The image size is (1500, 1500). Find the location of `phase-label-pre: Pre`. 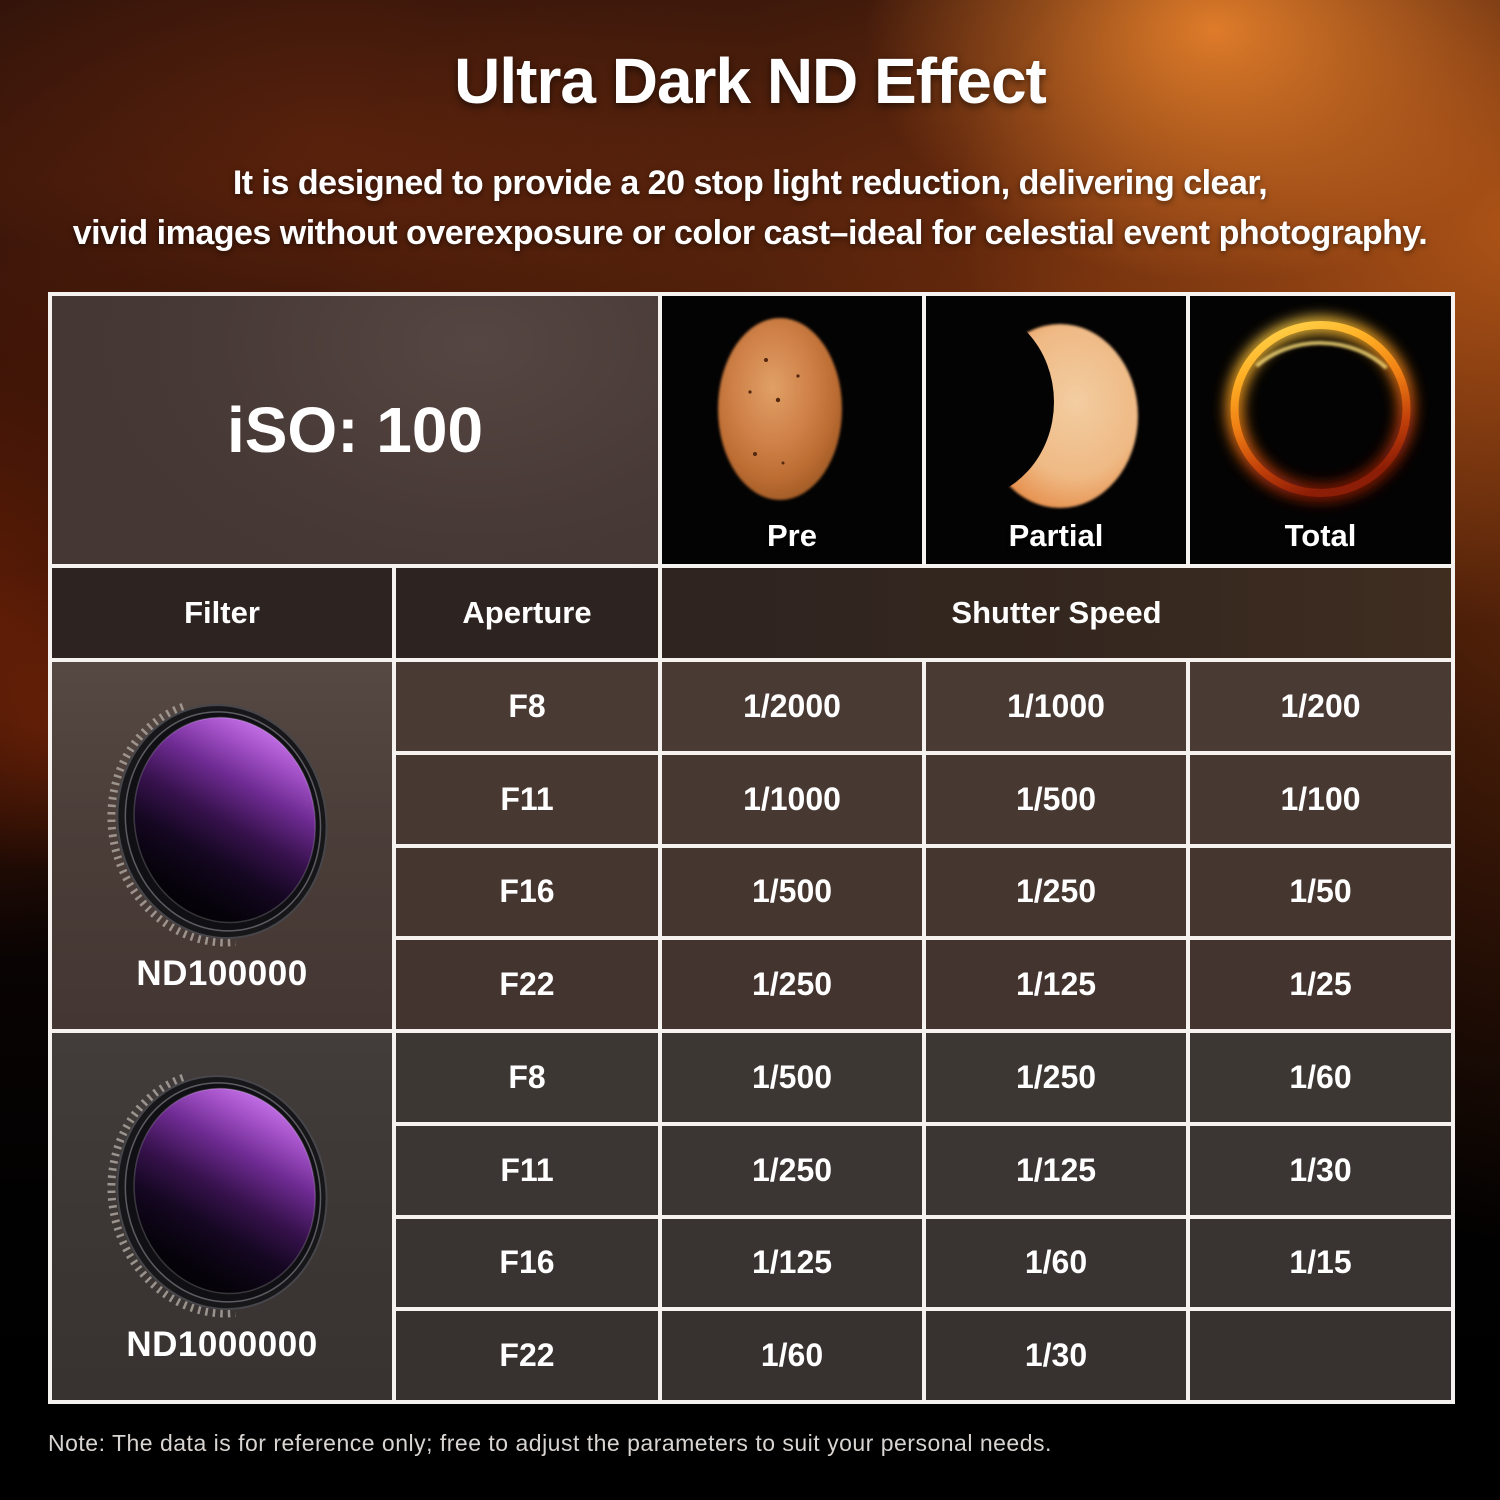

phase-label-pre: Pre is located at coordinates (792, 535).